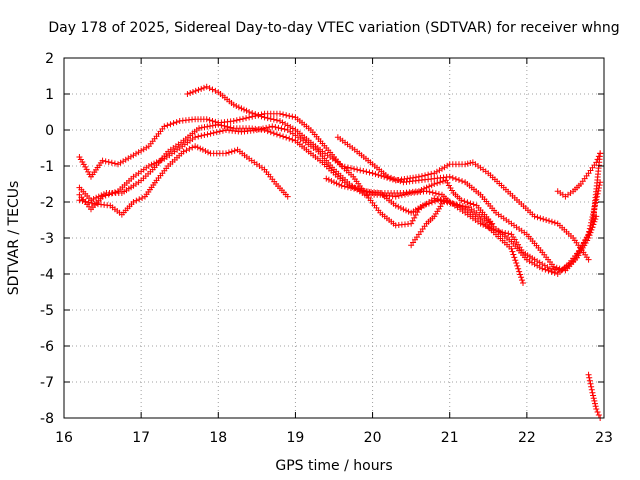 The height and width of the screenshot is (480, 640). I want to click on series-sat-i, so click(579, 175).